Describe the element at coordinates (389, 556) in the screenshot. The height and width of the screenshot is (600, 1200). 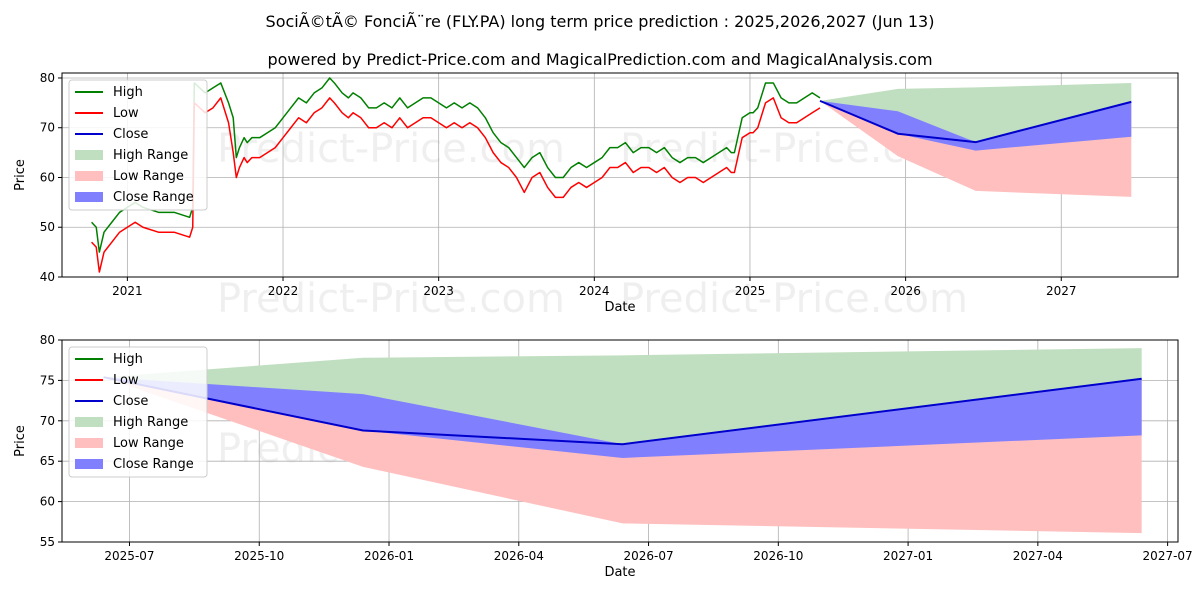
I see `x-tick-label: 2026-01` at that location.